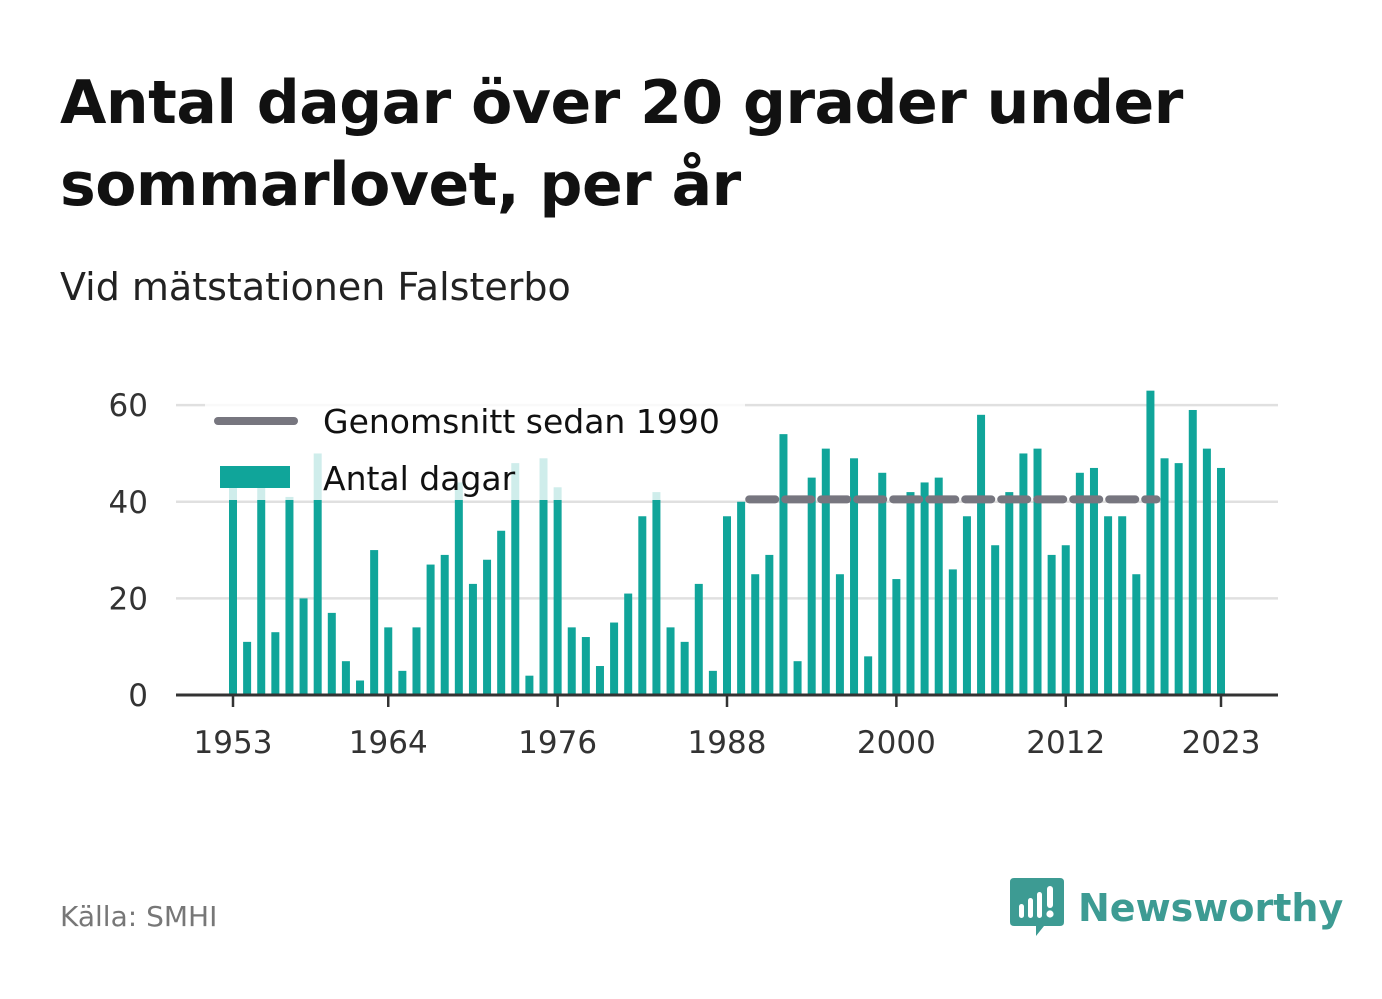  What do you see at coordinates (1211, 908) in the screenshot?
I see `brand-name: Newsworthy` at bounding box center [1211, 908].